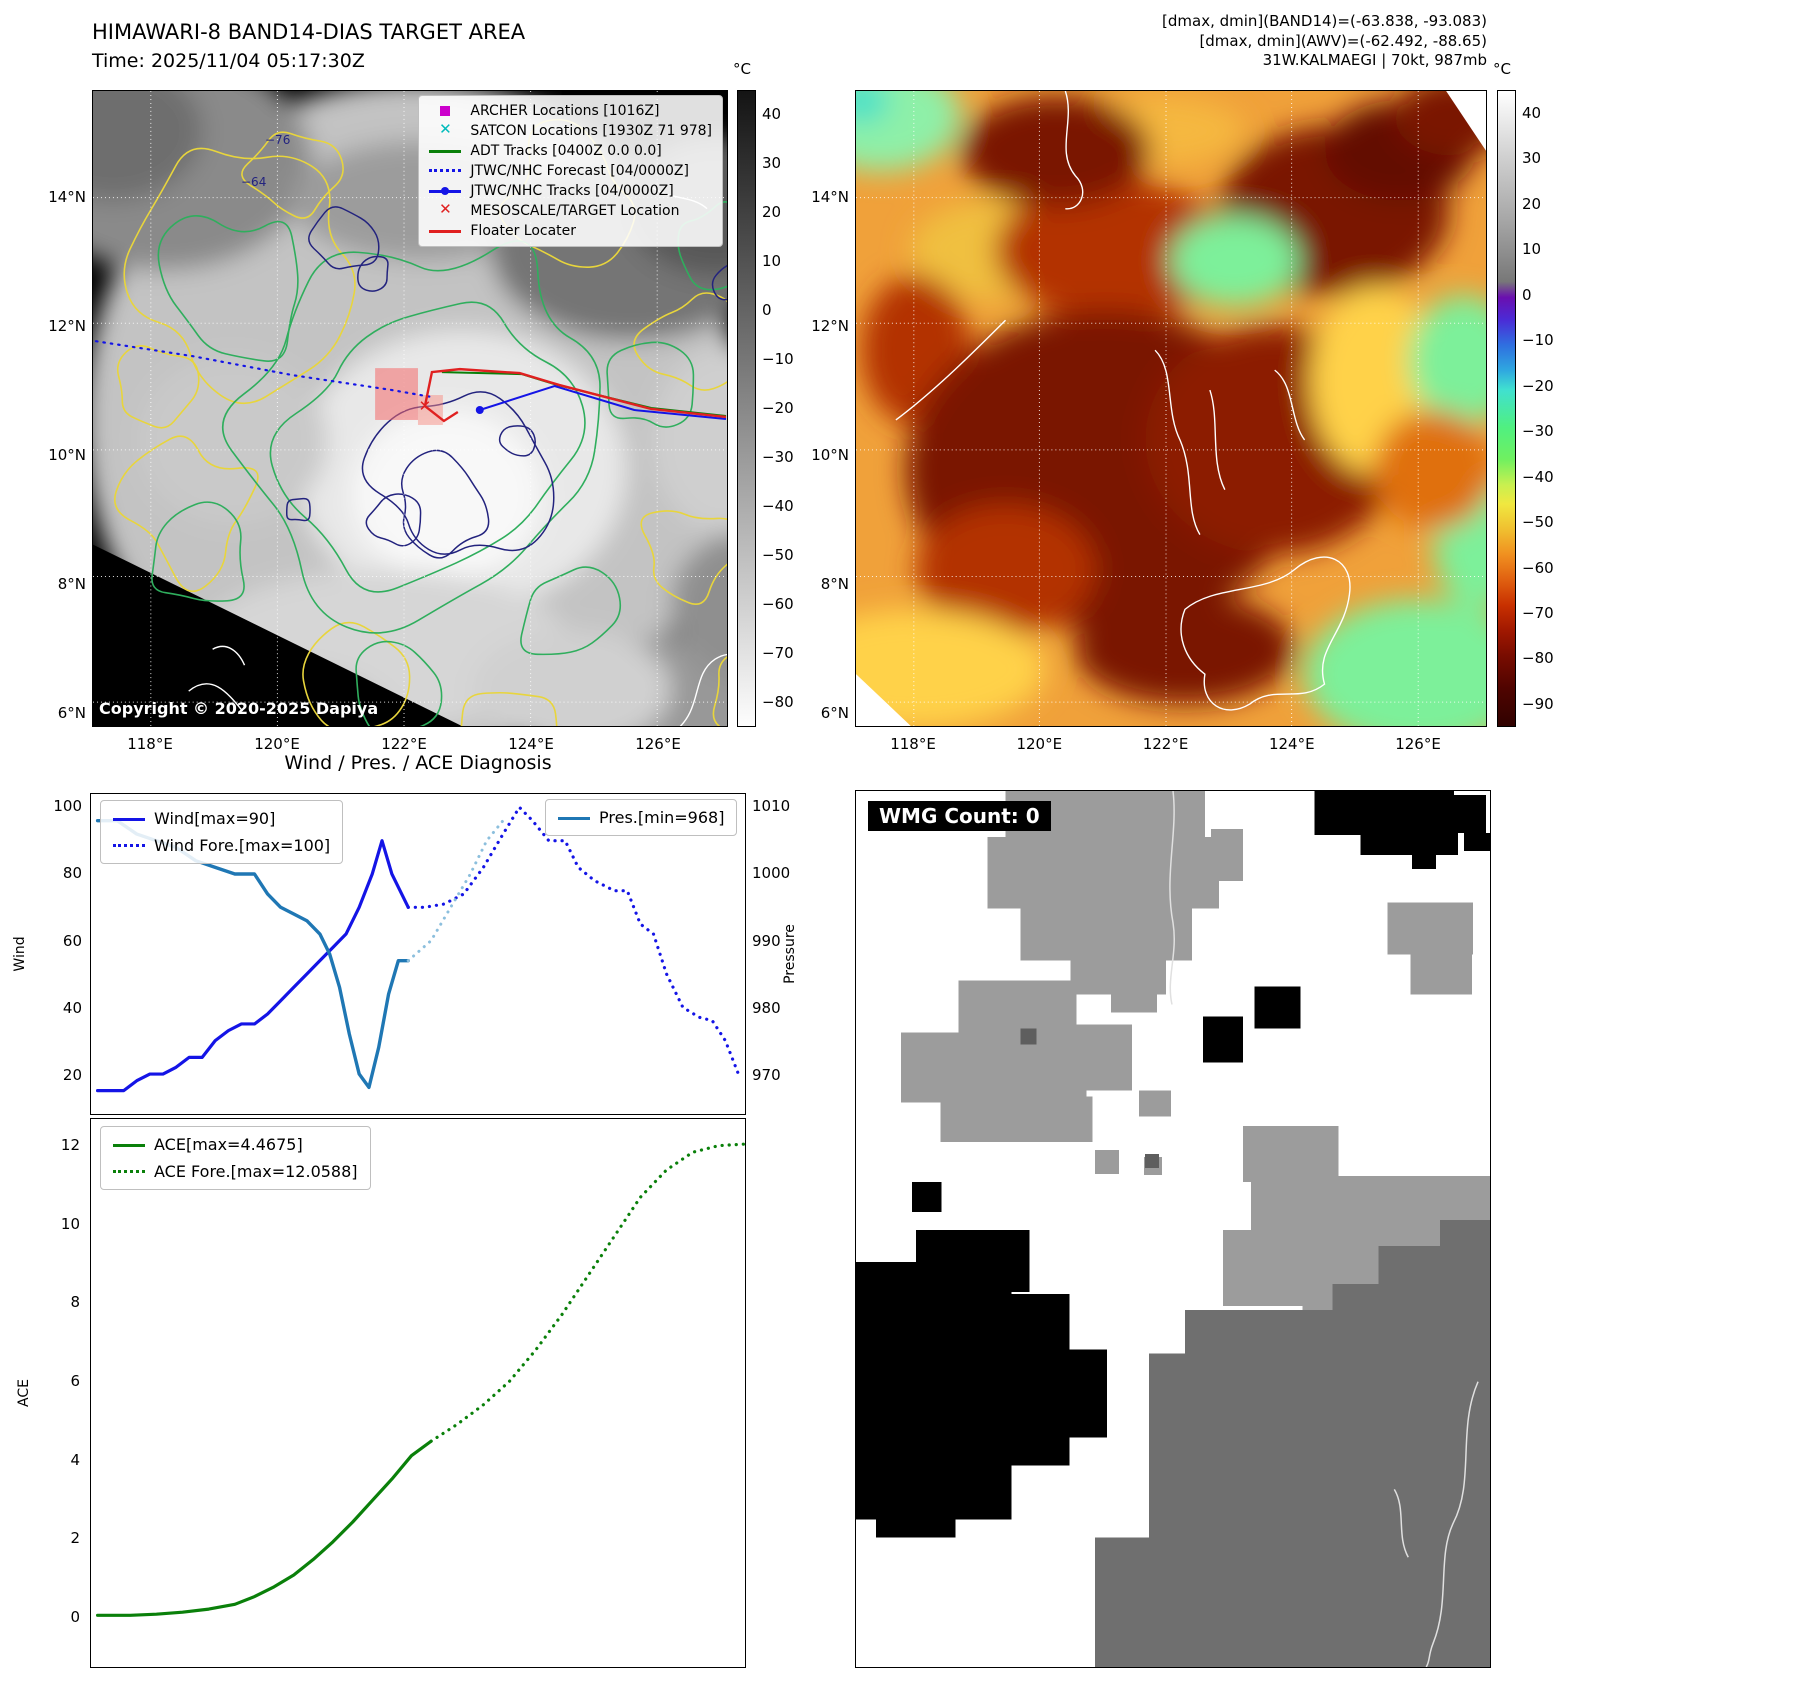 The height and width of the screenshot is (1690, 1797). I want to click on legend-label: Wind Fore.[max=100], so click(242, 845).